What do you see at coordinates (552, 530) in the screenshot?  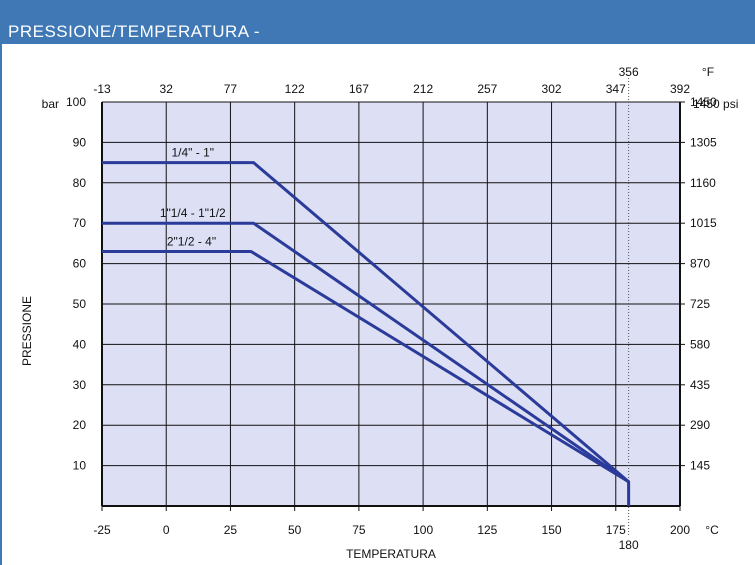 I see `x-tick-label: 150` at bounding box center [552, 530].